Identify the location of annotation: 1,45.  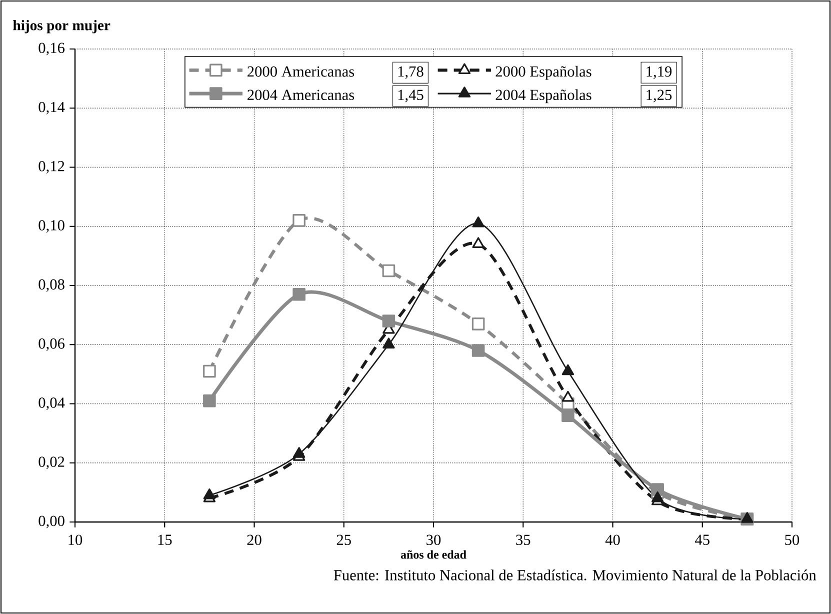
(411, 96).